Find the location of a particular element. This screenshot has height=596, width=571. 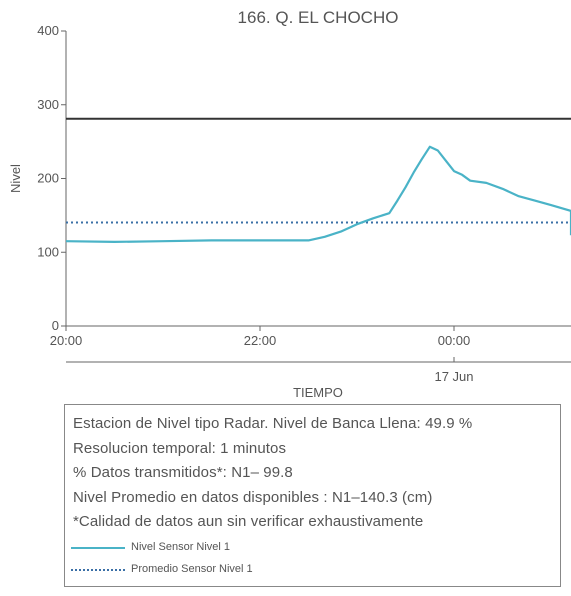

chart-title: 166. Q. EL CHOCHO is located at coordinates (318, 17).